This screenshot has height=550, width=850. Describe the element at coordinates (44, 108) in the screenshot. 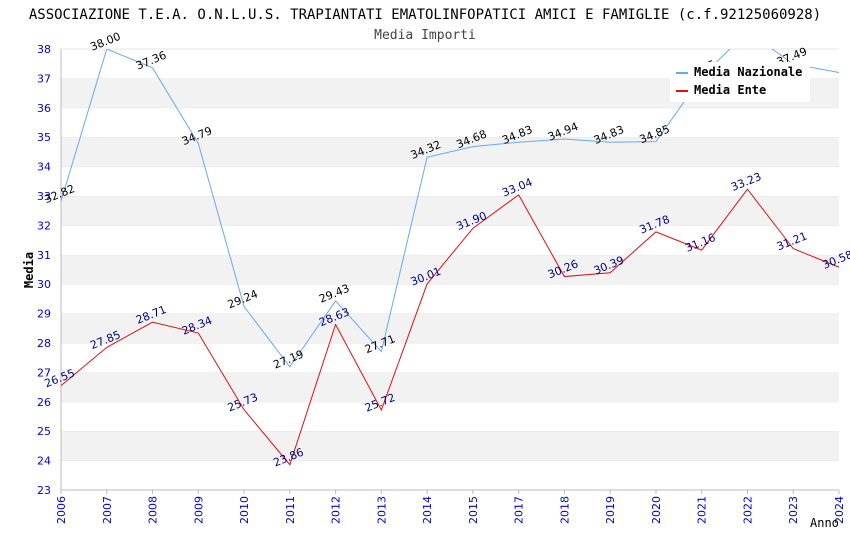

I see `y-tick-label: 36` at that location.